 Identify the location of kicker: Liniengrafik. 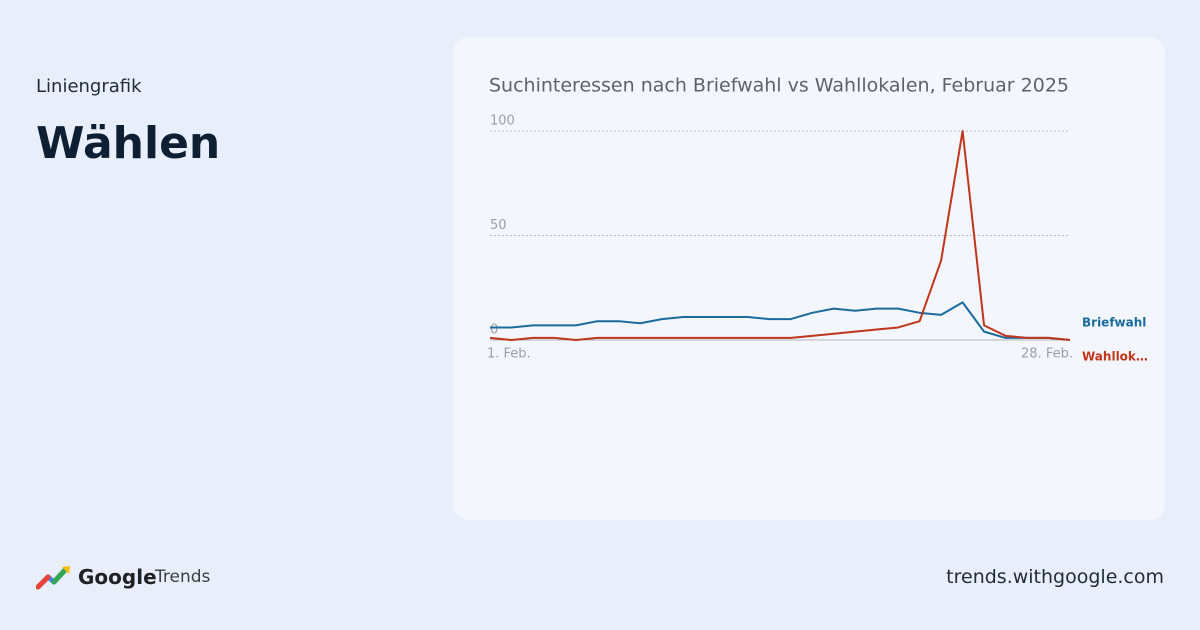
(89, 86).